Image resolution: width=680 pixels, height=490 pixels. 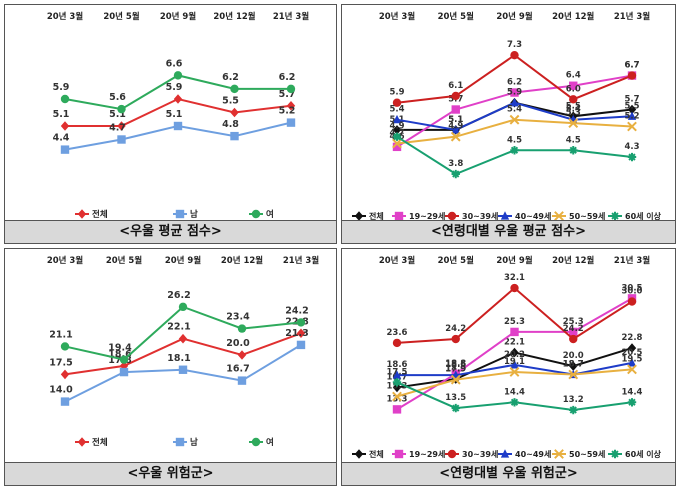 What do you see at coordinates (631, 147) in the screenshot?
I see `data-label: 4.3` at bounding box center [631, 147].